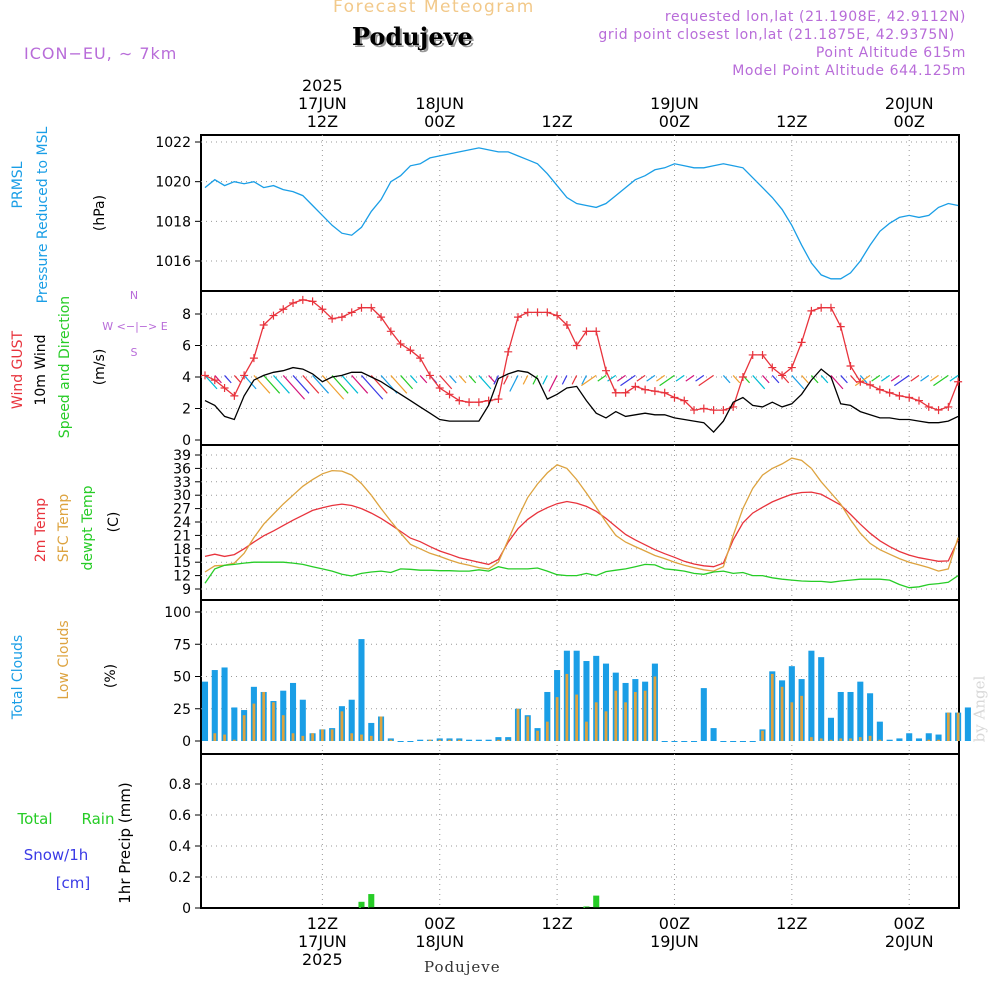 Image resolution: width=1000 pixels, height=1000 pixels. Describe the element at coordinates (791, 923) in the screenshot. I see `bottom-time-label: 12Z` at that location.